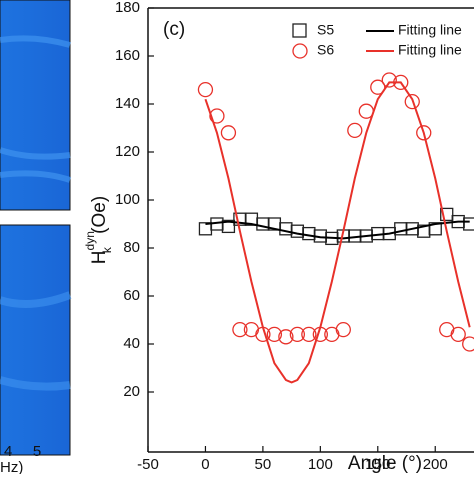 Image resolution: width=474 pixels, height=479 pixels. What do you see at coordinates (131, 343) in the screenshot?
I see `y-tick-label: 40` at bounding box center [131, 343].